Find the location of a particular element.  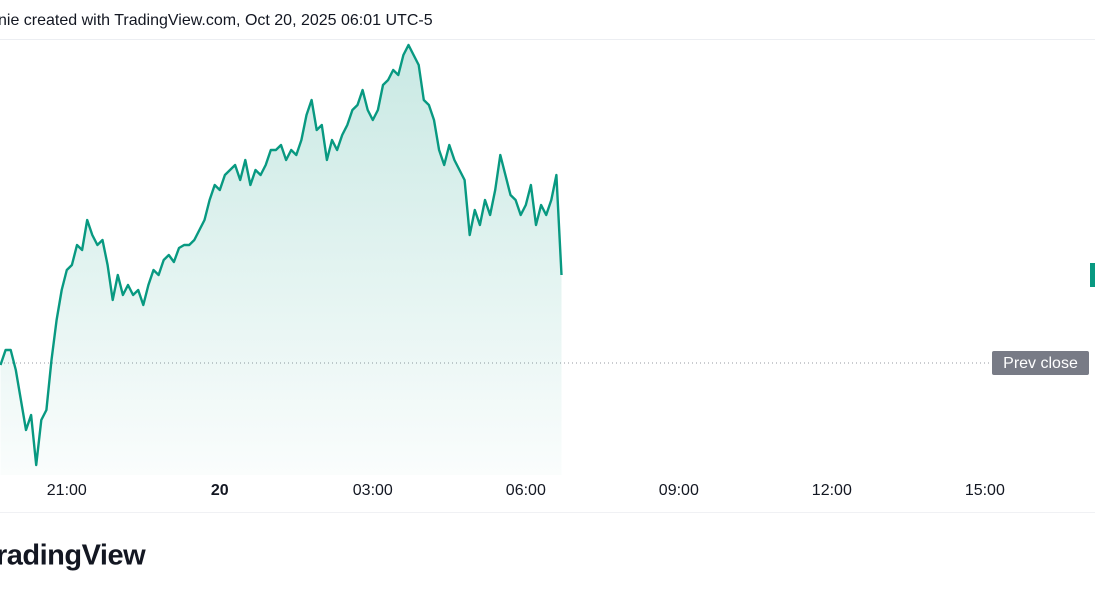

prev-close-label: Prev close is located at coordinates (1040, 363).